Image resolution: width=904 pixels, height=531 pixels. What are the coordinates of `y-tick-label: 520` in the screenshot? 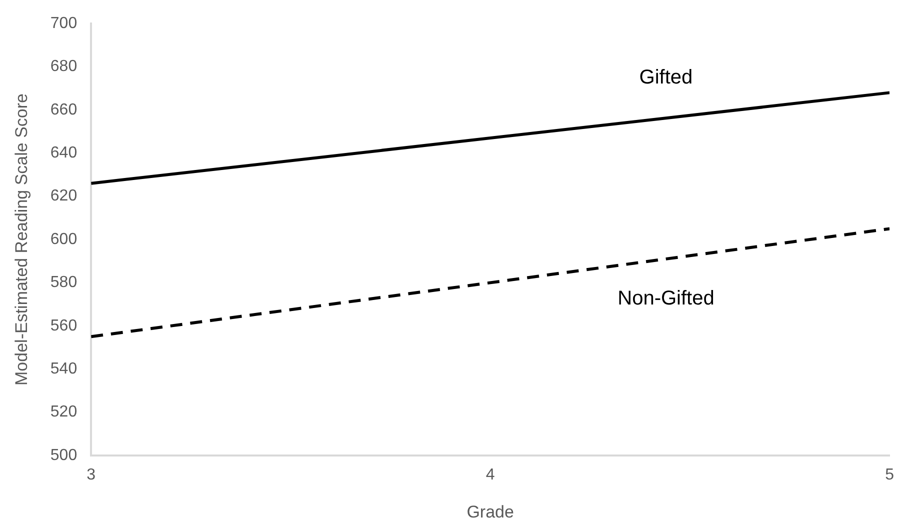 It's located at (64, 412).